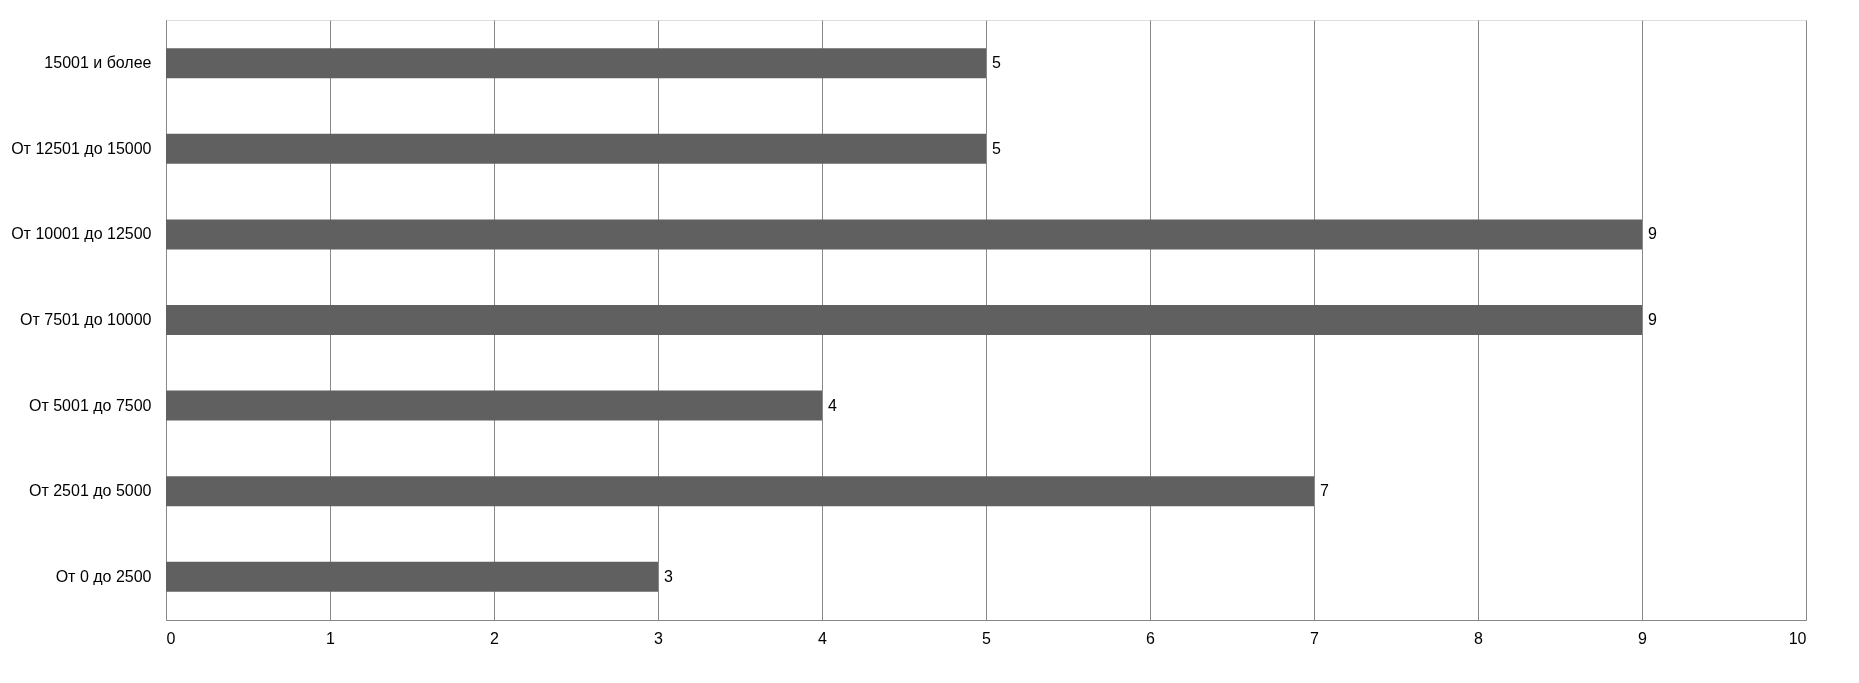  I want to click on x-tick-label: 1, so click(331, 638).